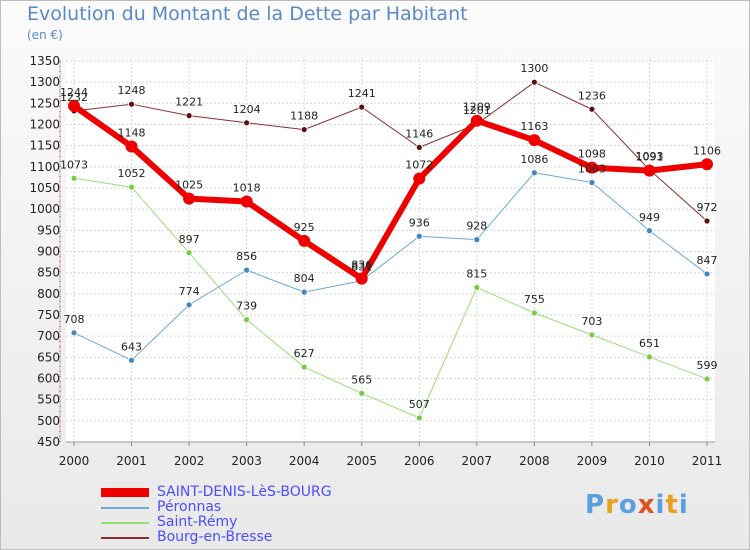 This screenshot has height=550, width=750. What do you see at coordinates (246, 461) in the screenshot?
I see `x-tick-label: 2003` at bounding box center [246, 461].